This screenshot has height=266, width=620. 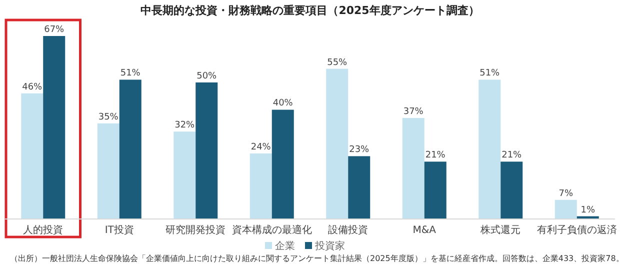 I want to click on data-label: 37%, so click(x=413, y=111).